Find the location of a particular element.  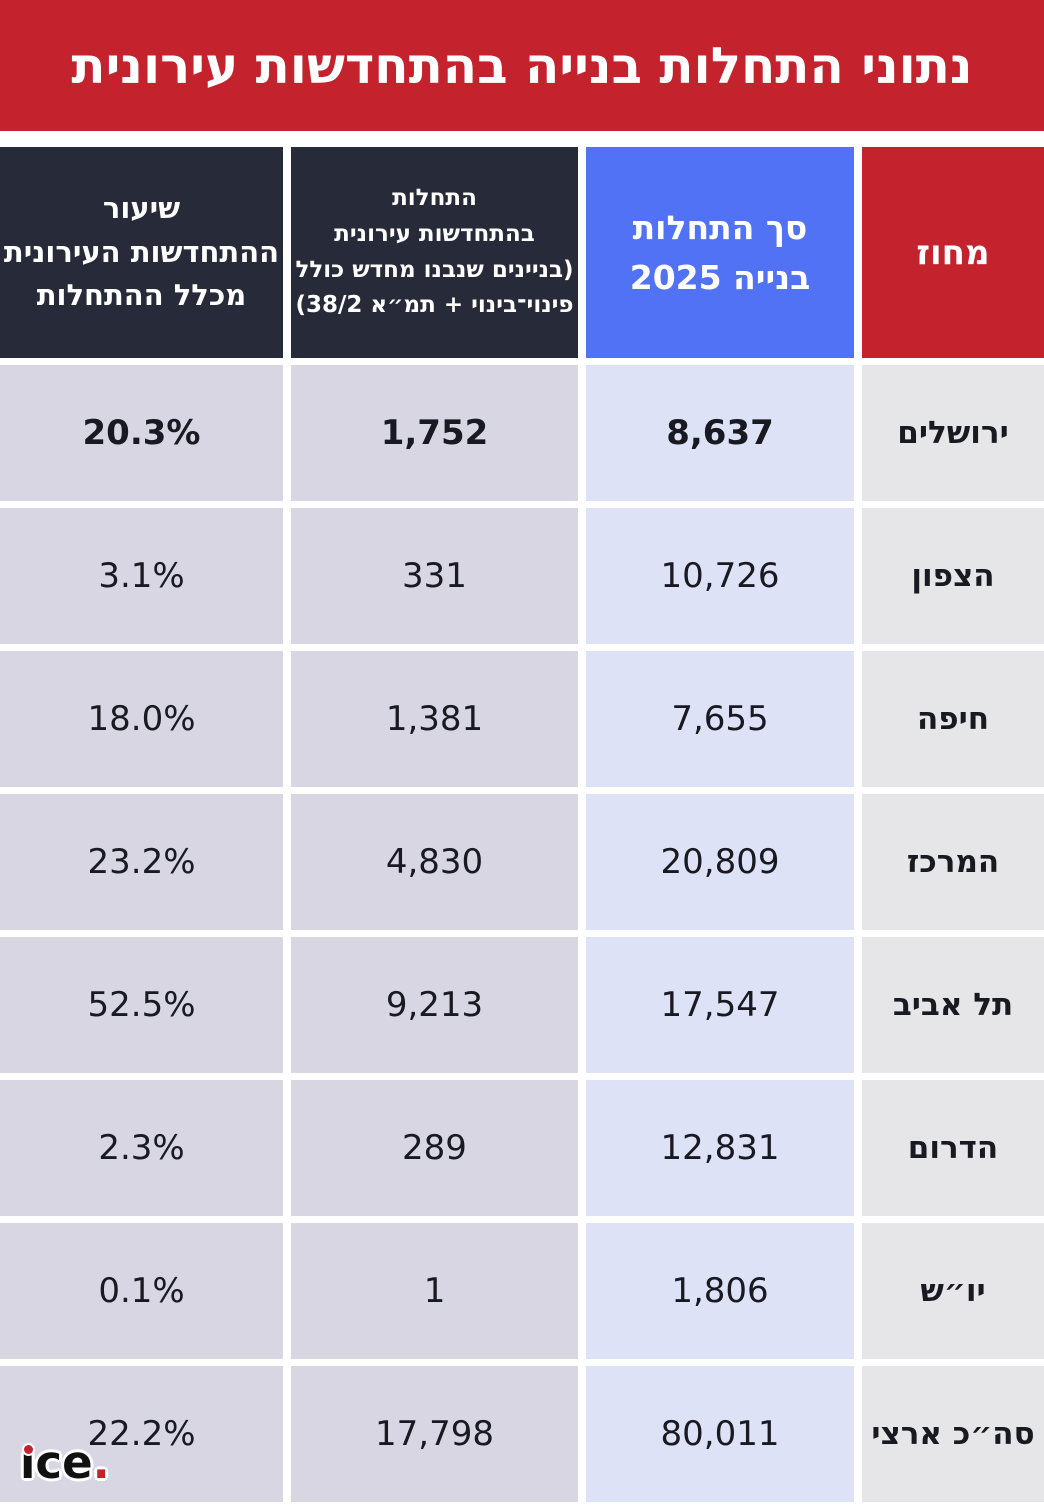

ice-logo-i-dot-icon is located at coordinates (28, 1449).